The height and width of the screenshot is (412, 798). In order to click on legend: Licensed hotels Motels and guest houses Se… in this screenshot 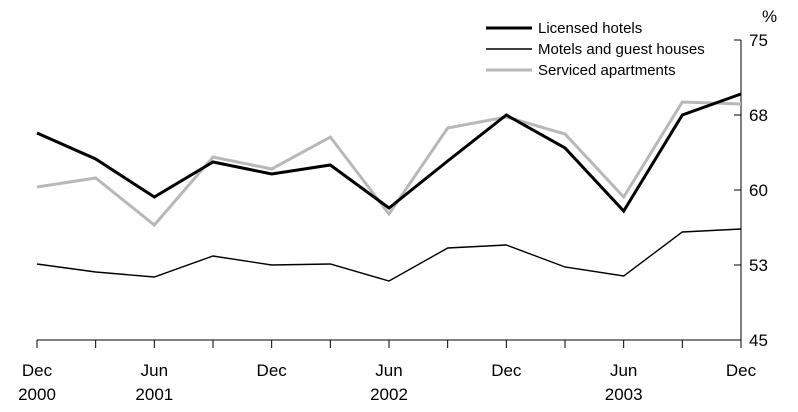, I will do `click(595, 49)`.